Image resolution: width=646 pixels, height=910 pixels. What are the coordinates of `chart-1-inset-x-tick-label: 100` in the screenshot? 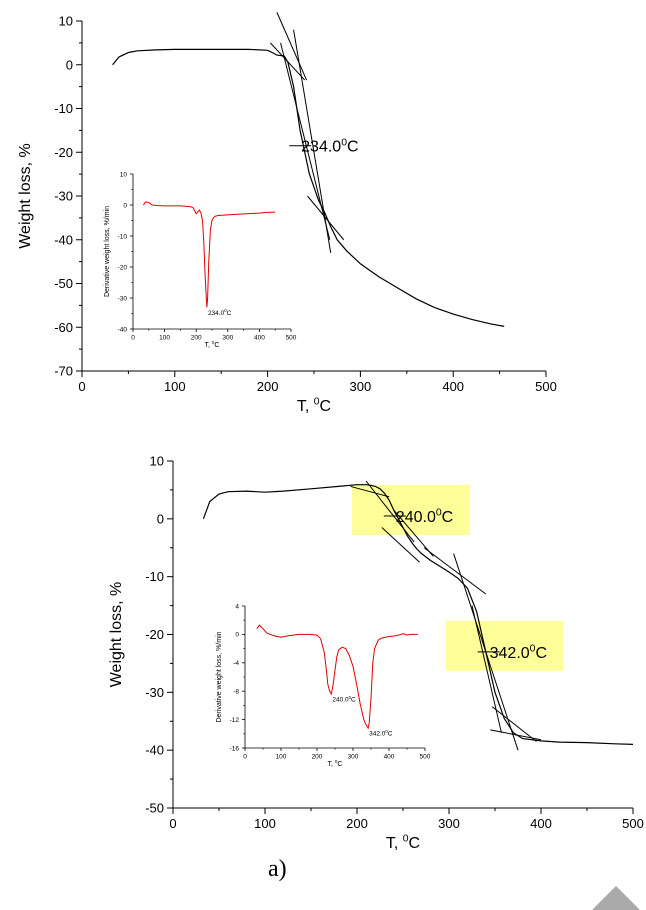 It's located at (164, 338).